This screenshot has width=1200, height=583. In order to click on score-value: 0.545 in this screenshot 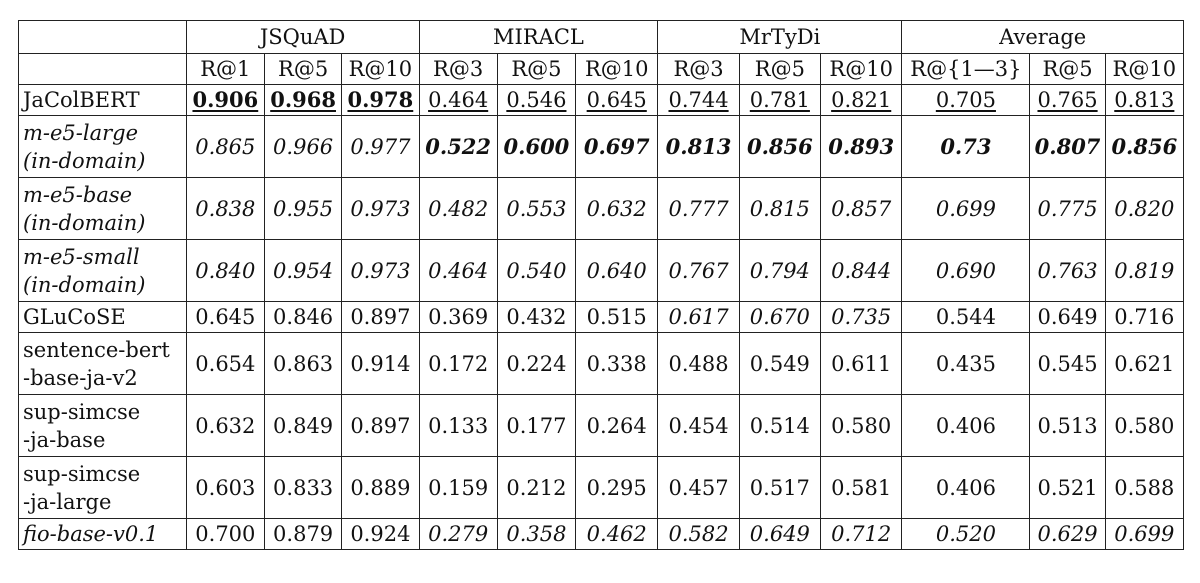, I will do `click(1067, 363)`.